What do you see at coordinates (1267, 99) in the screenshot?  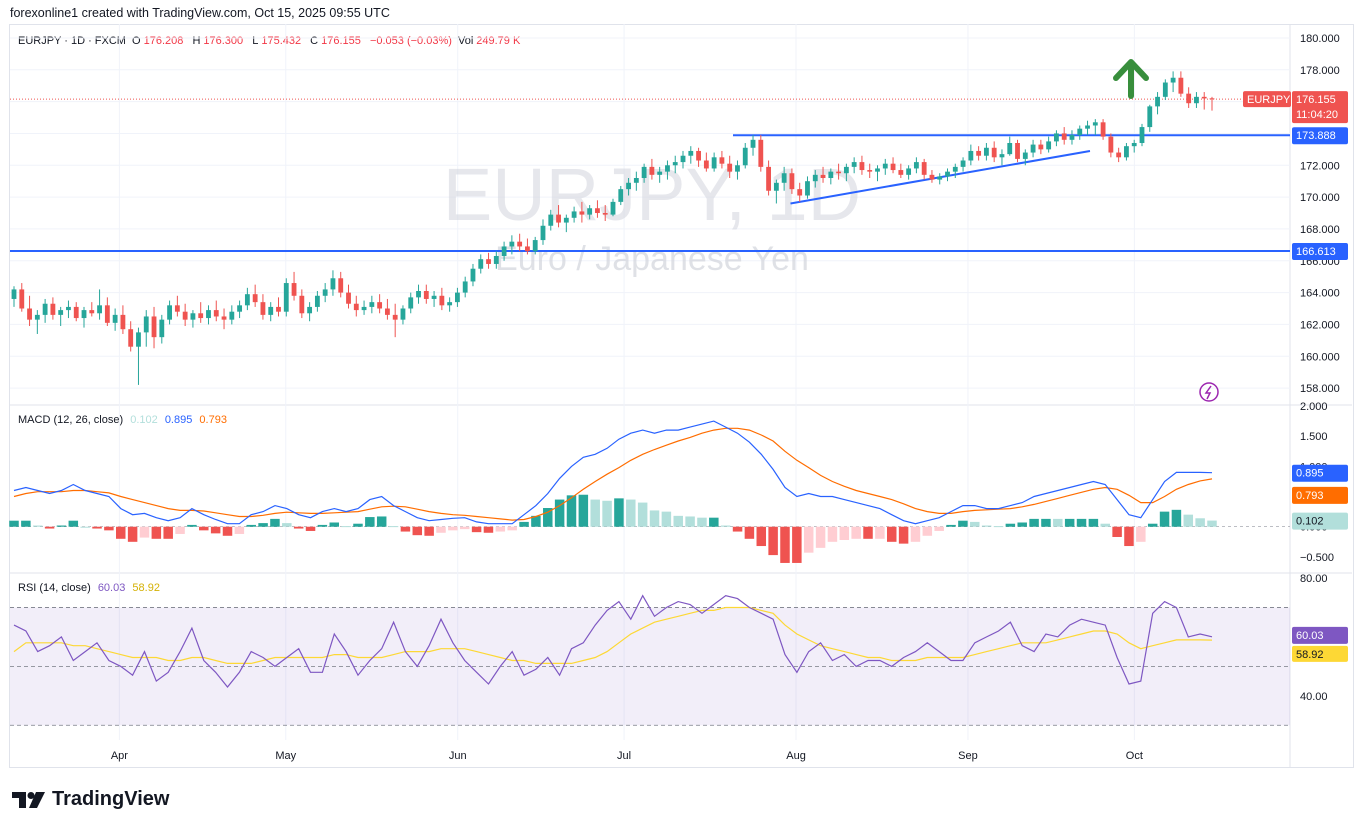 I see `last-symbol-bg` at bounding box center [1267, 99].